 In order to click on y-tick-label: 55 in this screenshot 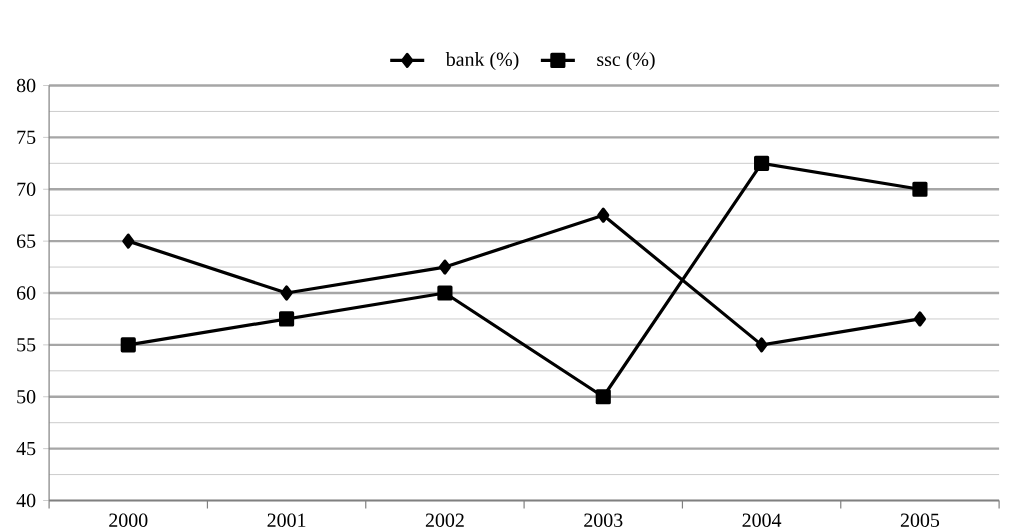, I will do `click(26, 345)`.